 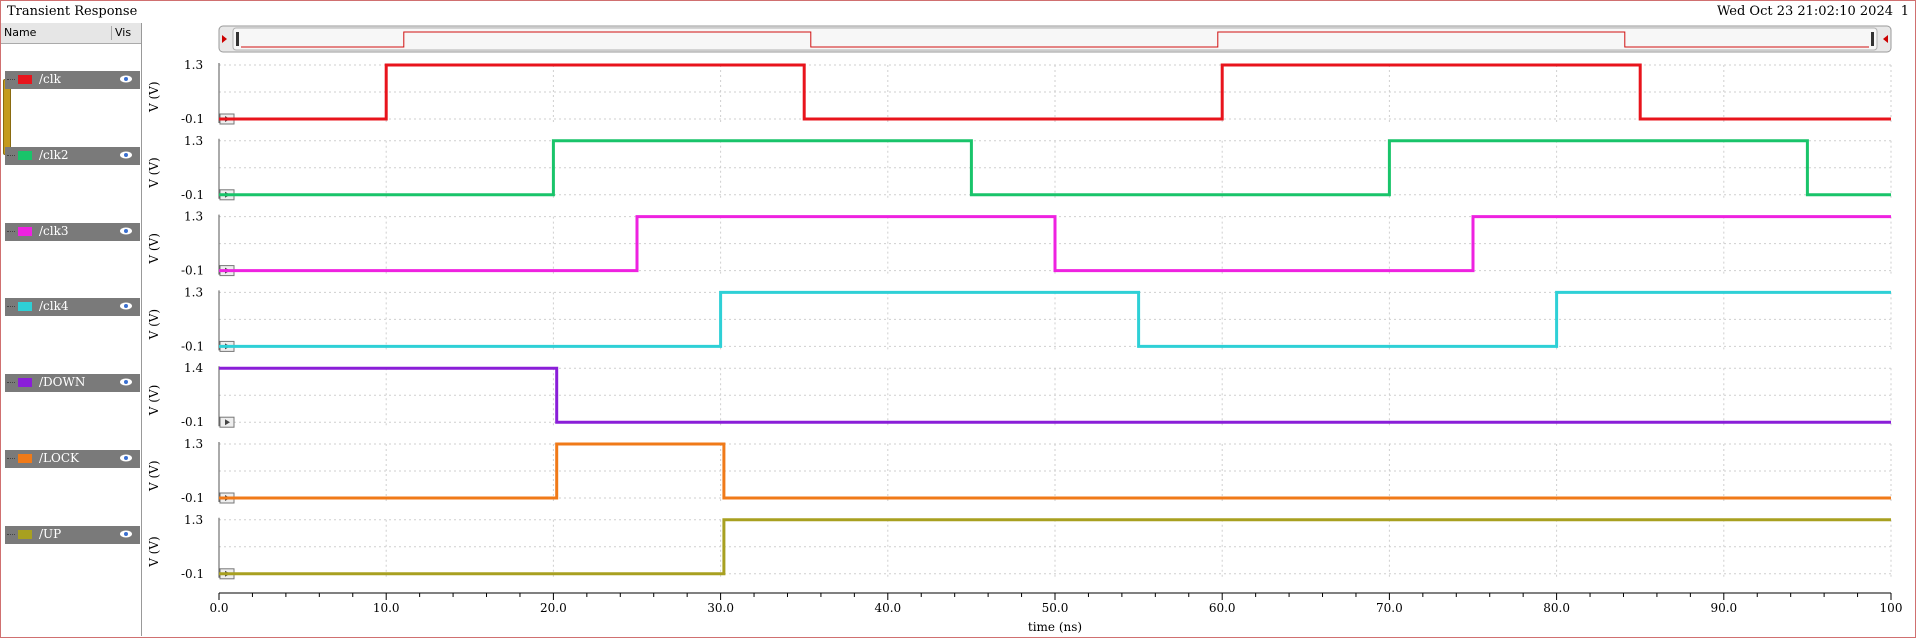 I want to click on legend-item: /clk, so click(x=72, y=80).